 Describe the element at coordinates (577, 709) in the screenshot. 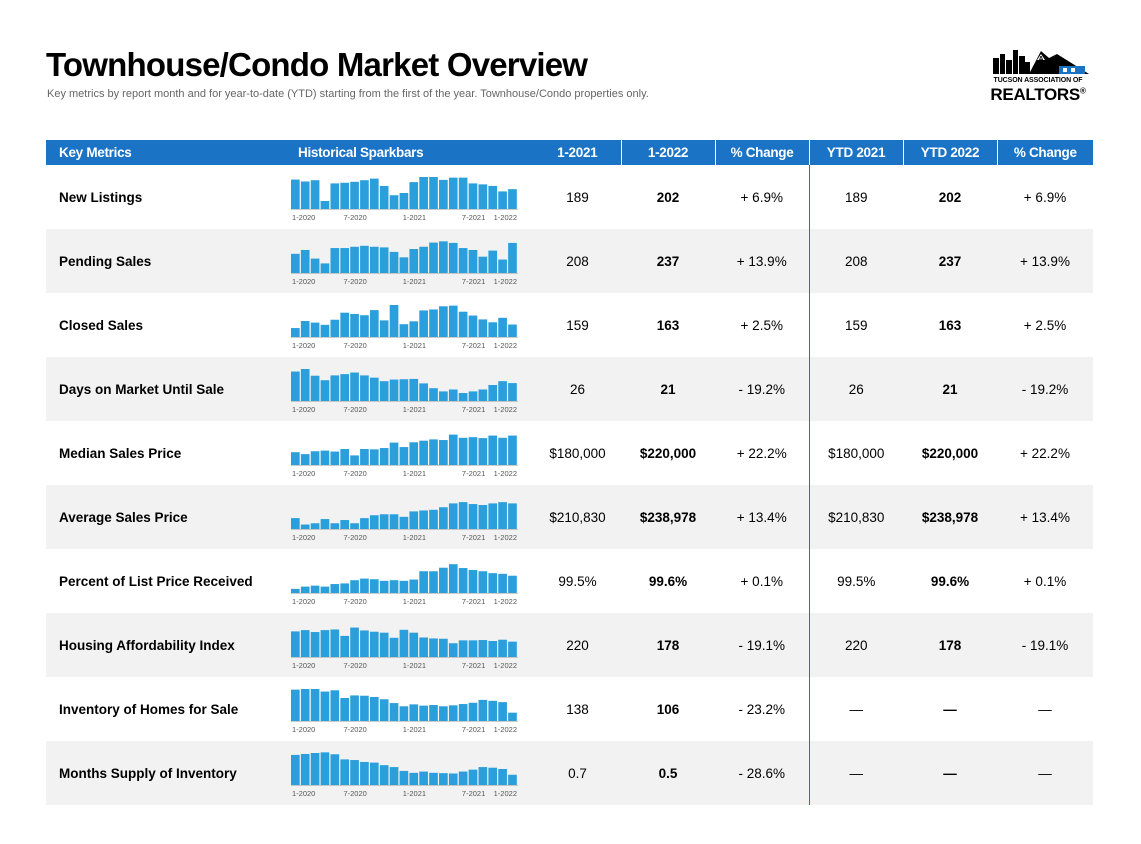

I see `value-1-2021: 138` at that location.